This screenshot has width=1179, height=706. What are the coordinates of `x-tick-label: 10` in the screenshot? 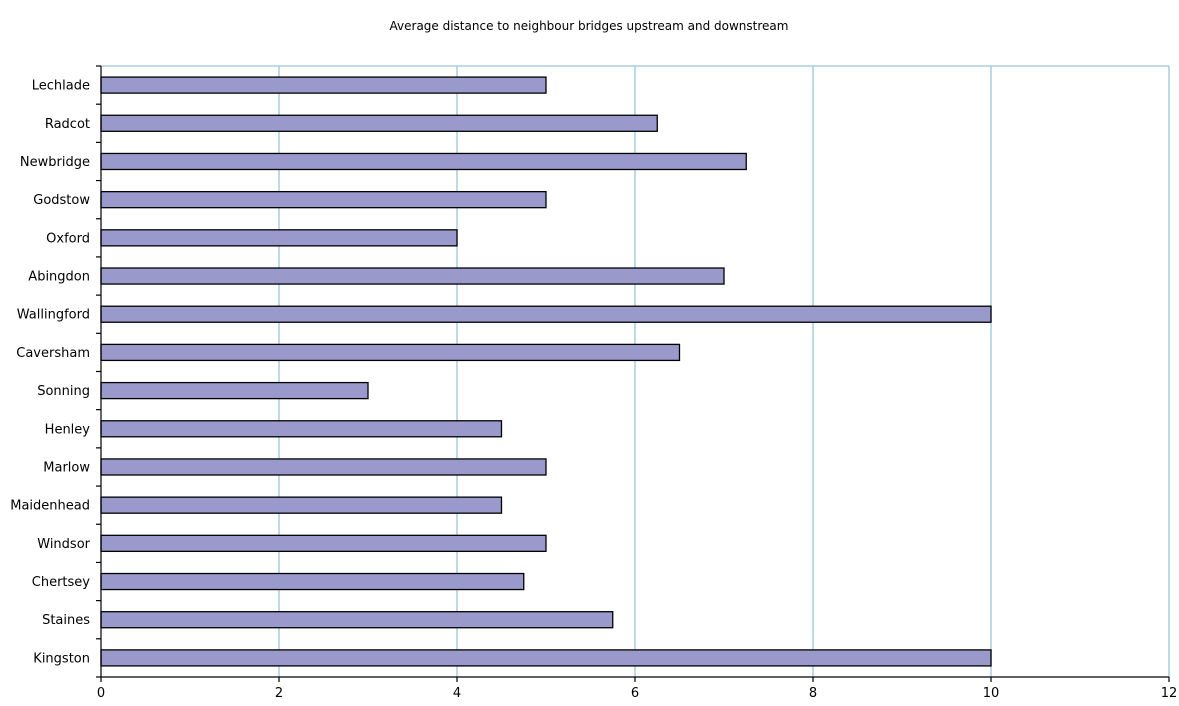 It's located at (991, 693).